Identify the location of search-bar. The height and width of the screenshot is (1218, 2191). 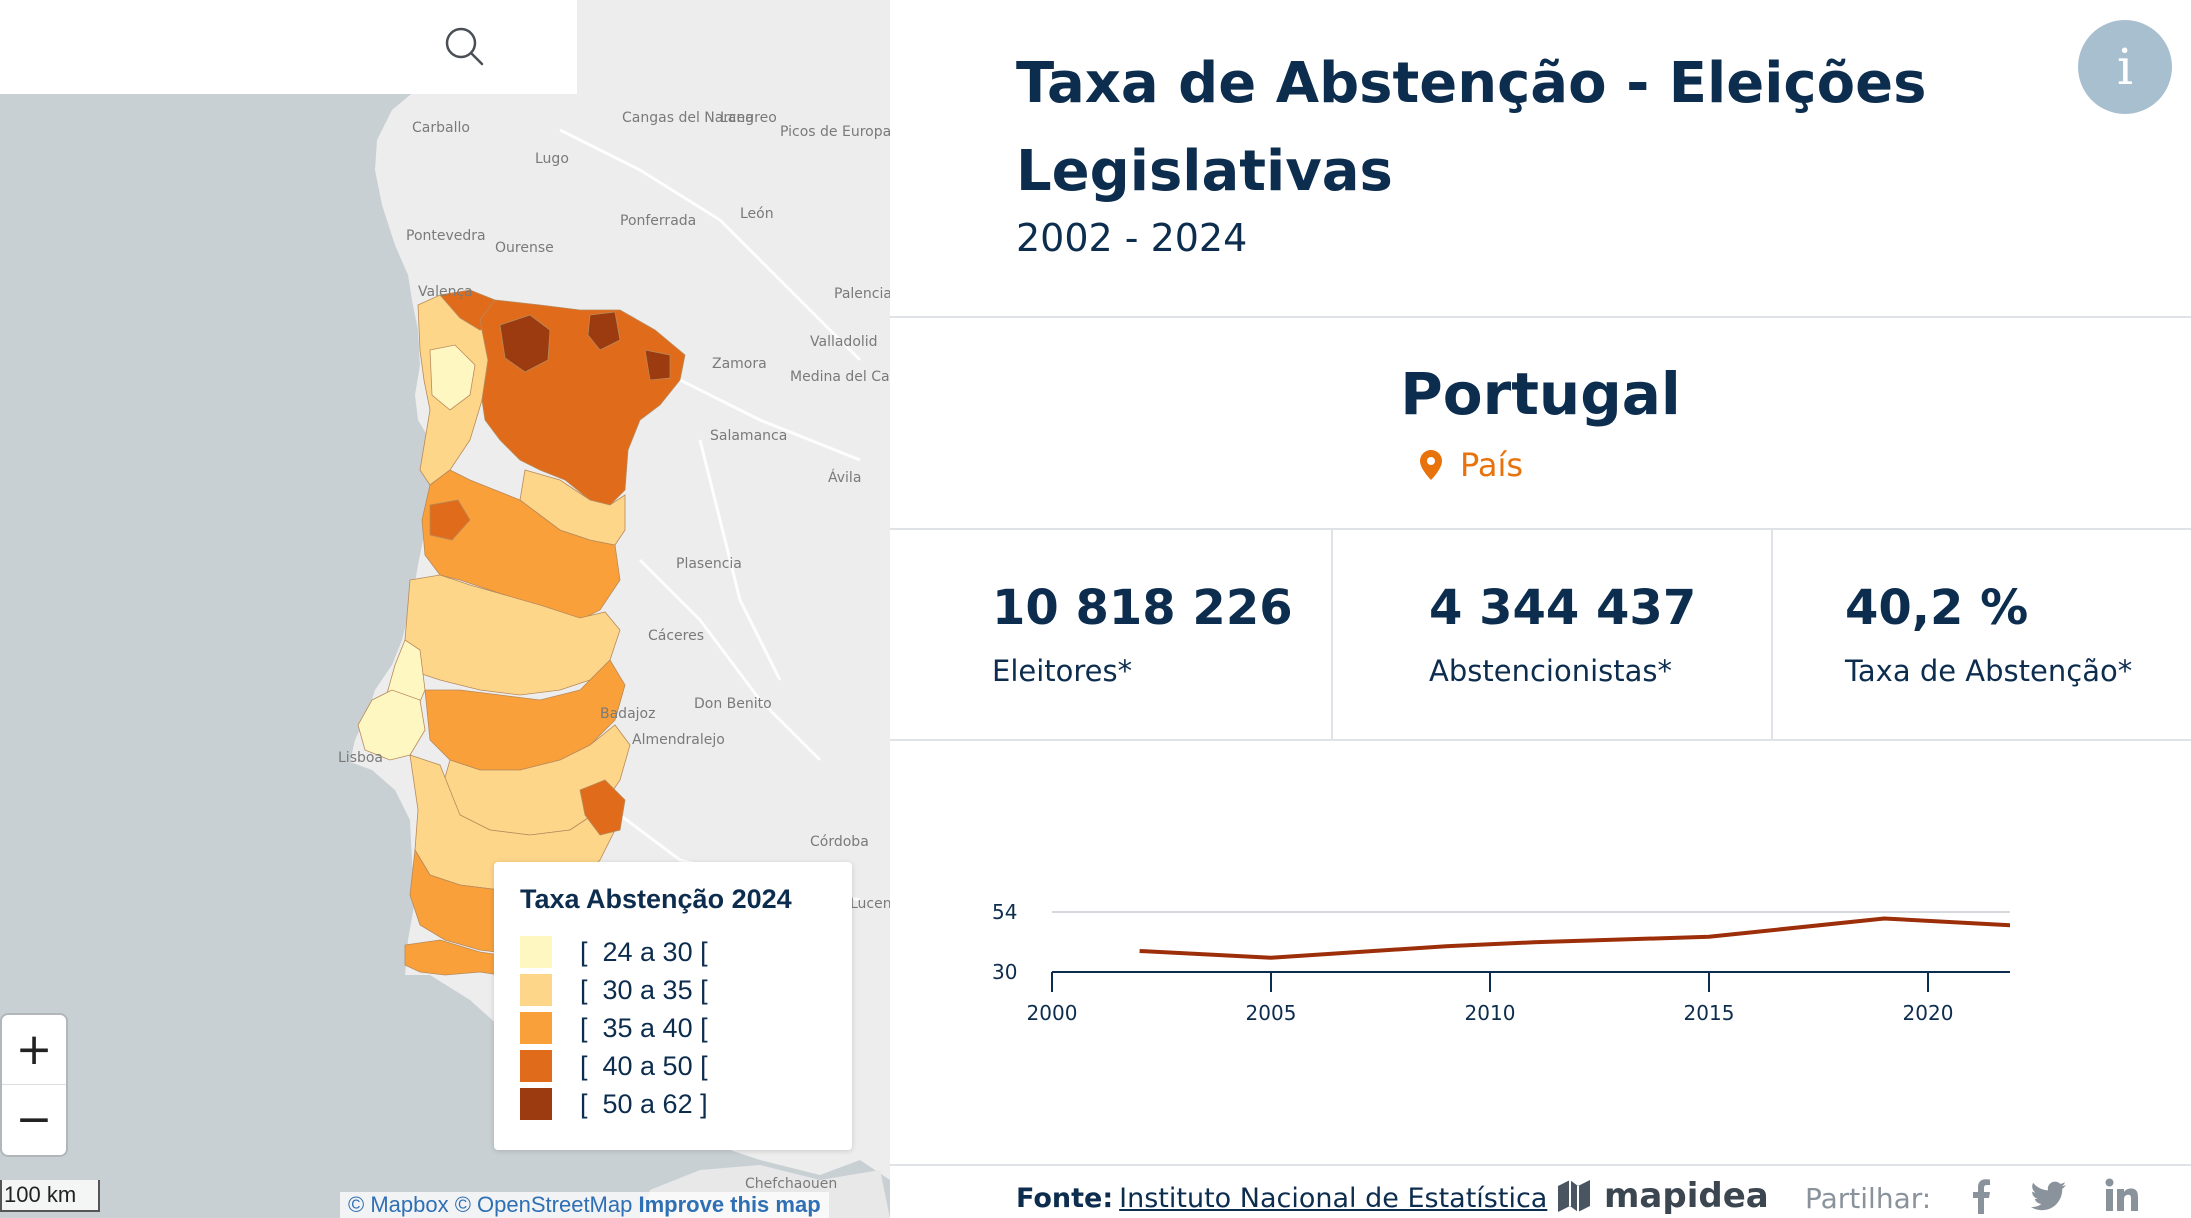
(288, 47).